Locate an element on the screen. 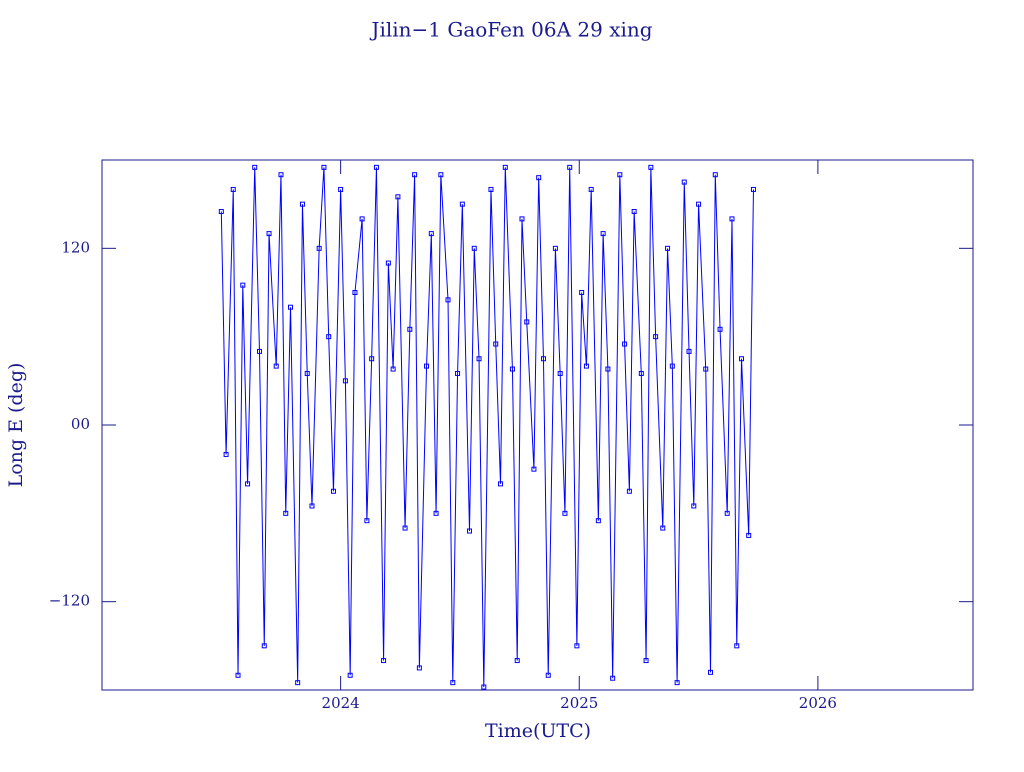 The width and height of the screenshot is (1024, 772). chart-title: Jilin−1 GaoFen 06A 29 xing is located at coordinates (510, 30).